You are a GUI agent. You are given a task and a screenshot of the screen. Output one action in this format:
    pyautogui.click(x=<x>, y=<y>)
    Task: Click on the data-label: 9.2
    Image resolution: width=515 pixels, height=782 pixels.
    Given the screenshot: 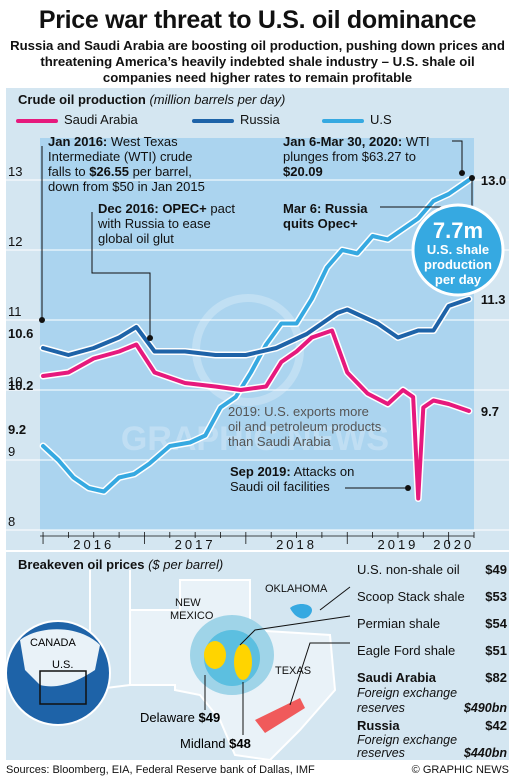 What is the action you would take?
    pyautogui.click(x=17, y=429)
    